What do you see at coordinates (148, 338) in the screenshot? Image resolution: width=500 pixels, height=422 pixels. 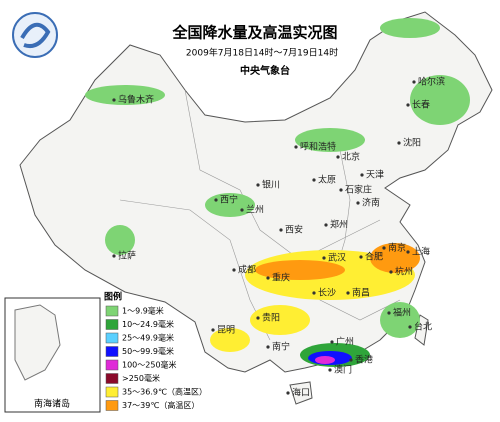 I see `legend-label: 25～49.9毫米` at bounding box center [148, 338].